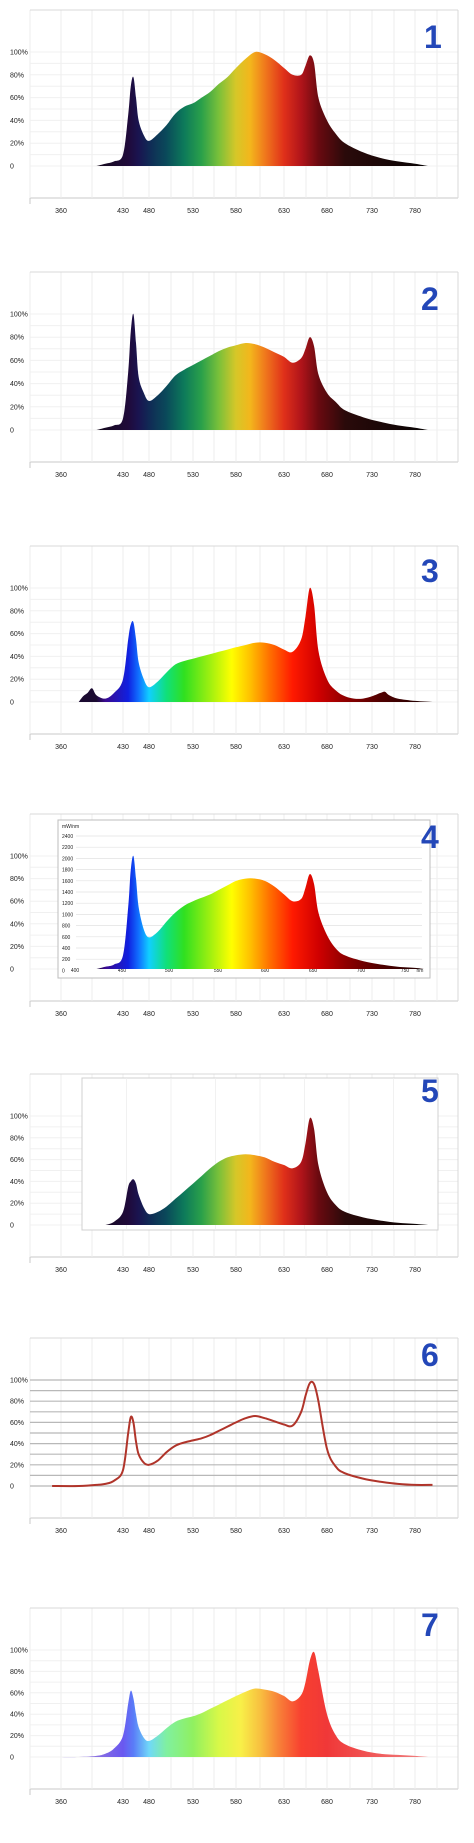 The height and width of the screenshot is (1843, 474). I want to click on inset-x-tick-label: 400, so click(75, 971).